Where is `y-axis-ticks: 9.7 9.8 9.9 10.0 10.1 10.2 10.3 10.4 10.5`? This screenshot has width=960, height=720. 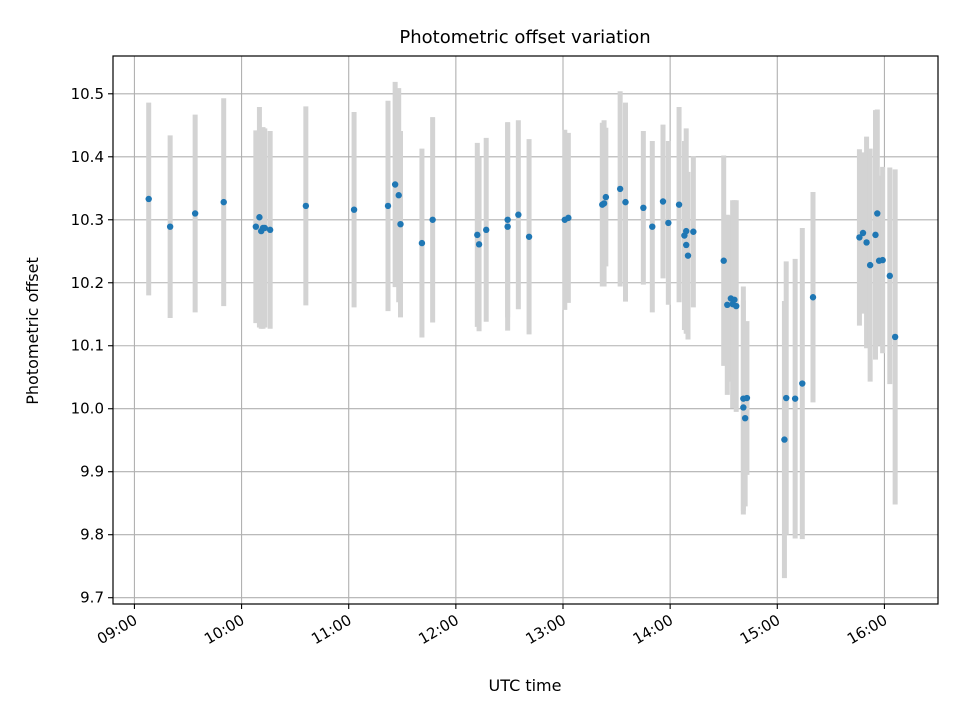
y-axis-ticks: 9.7 9.8 9.9 10.0 10.1 10.2 10.3 10.4 10.5 is located at coordinates (92, 346).